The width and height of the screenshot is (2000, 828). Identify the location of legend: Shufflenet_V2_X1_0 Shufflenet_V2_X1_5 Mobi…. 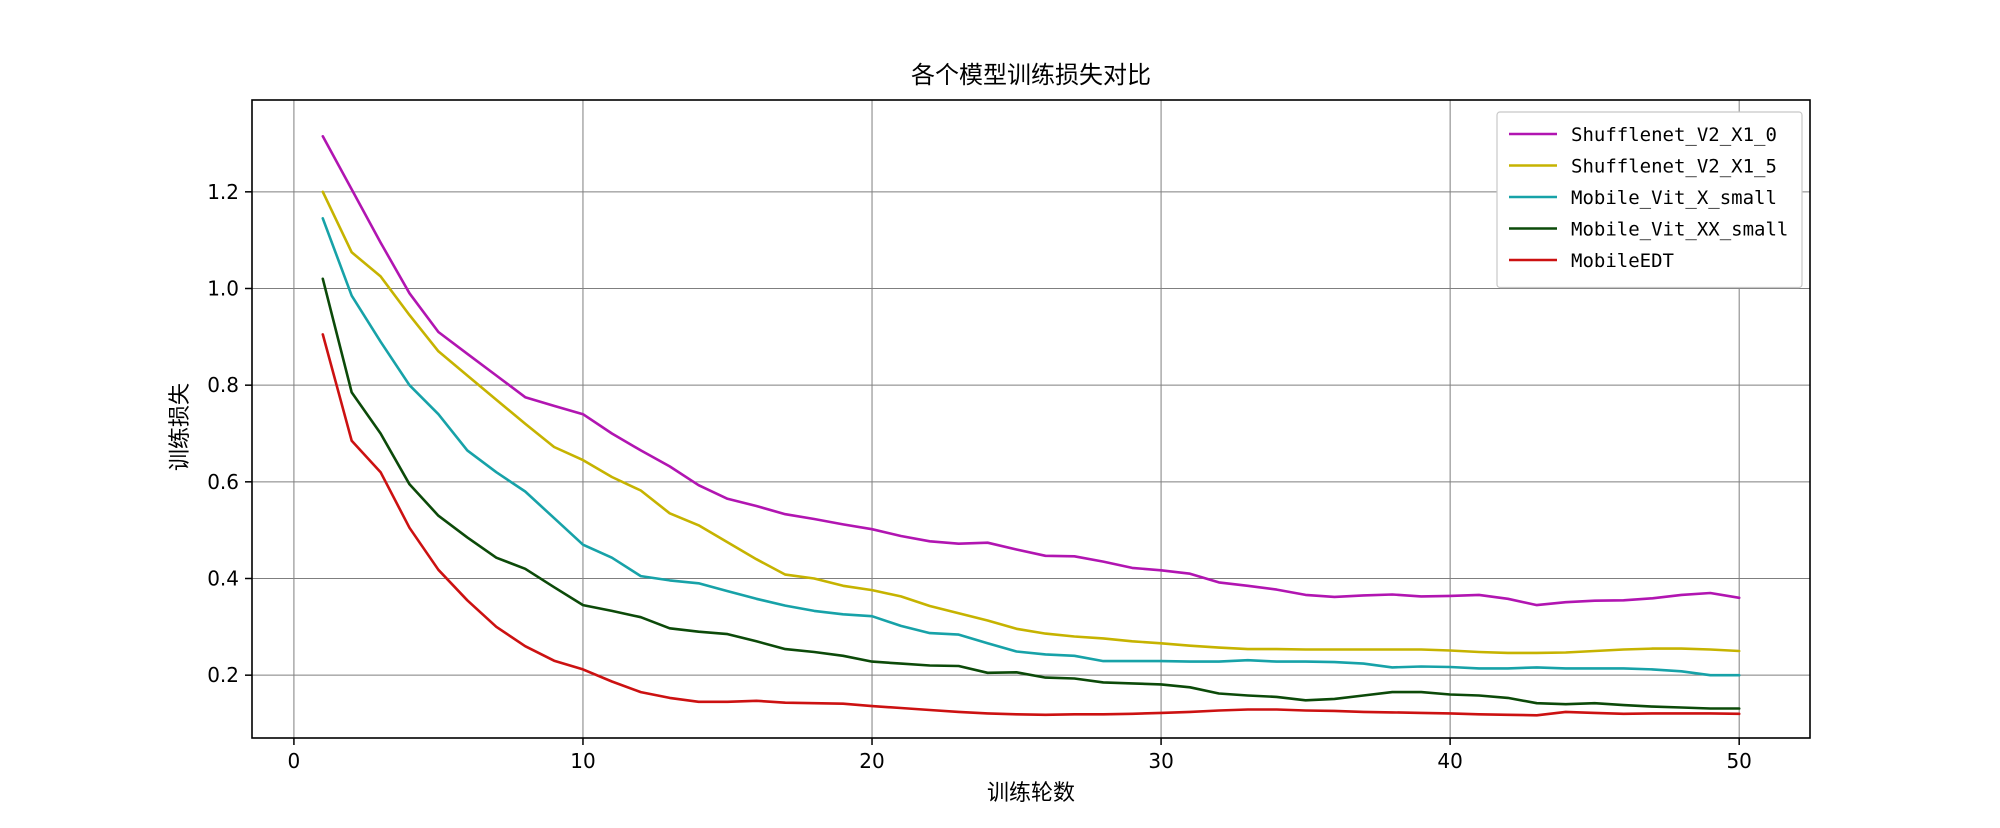
(1649, 200).